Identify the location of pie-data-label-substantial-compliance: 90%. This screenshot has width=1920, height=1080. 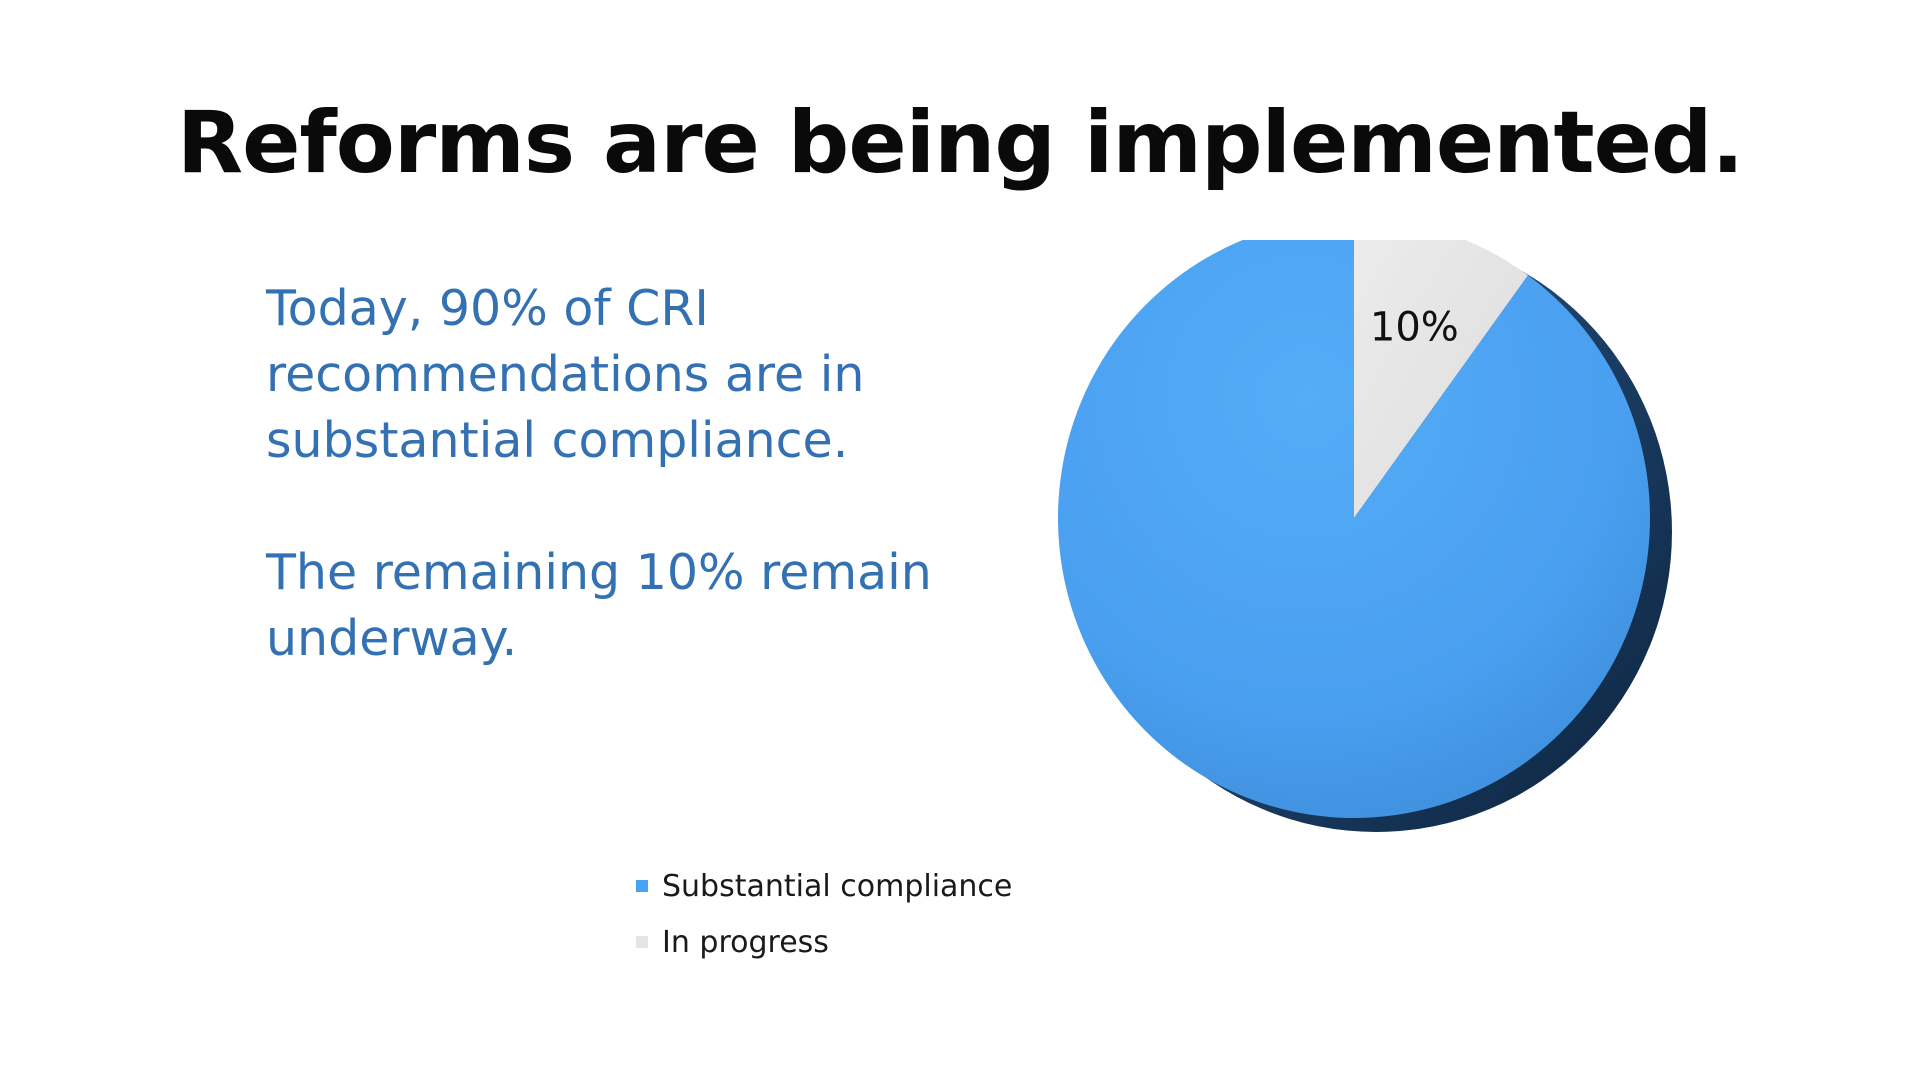
(1284, 952).